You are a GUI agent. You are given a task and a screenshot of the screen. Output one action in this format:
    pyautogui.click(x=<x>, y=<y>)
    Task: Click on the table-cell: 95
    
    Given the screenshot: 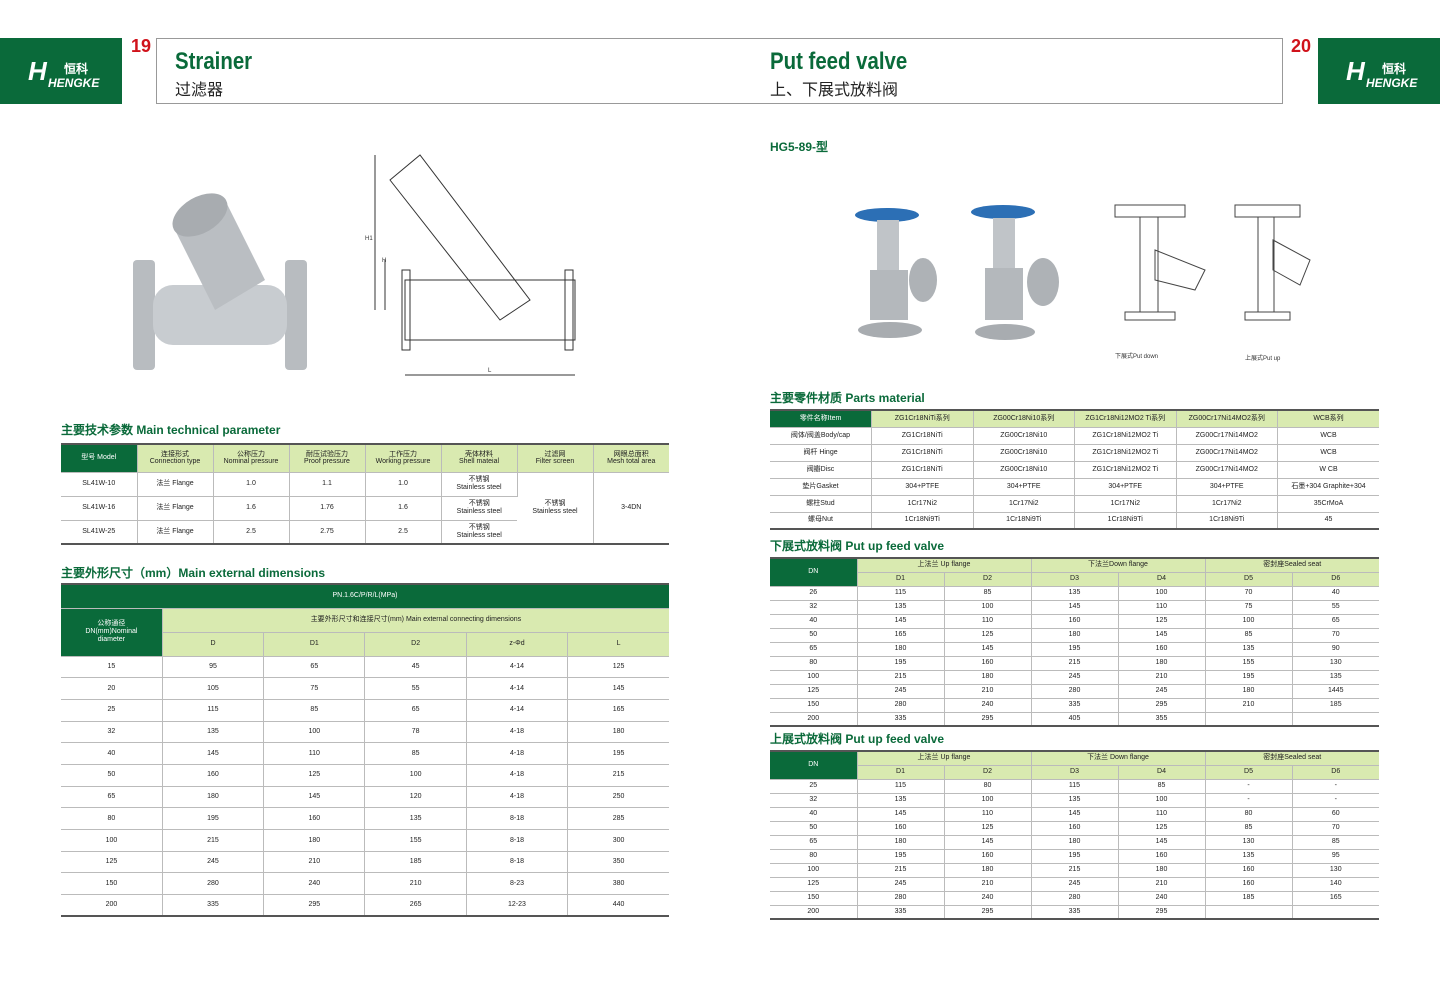 What is the action you would take?
    pyautogui.click(x=1335, y=856)
    